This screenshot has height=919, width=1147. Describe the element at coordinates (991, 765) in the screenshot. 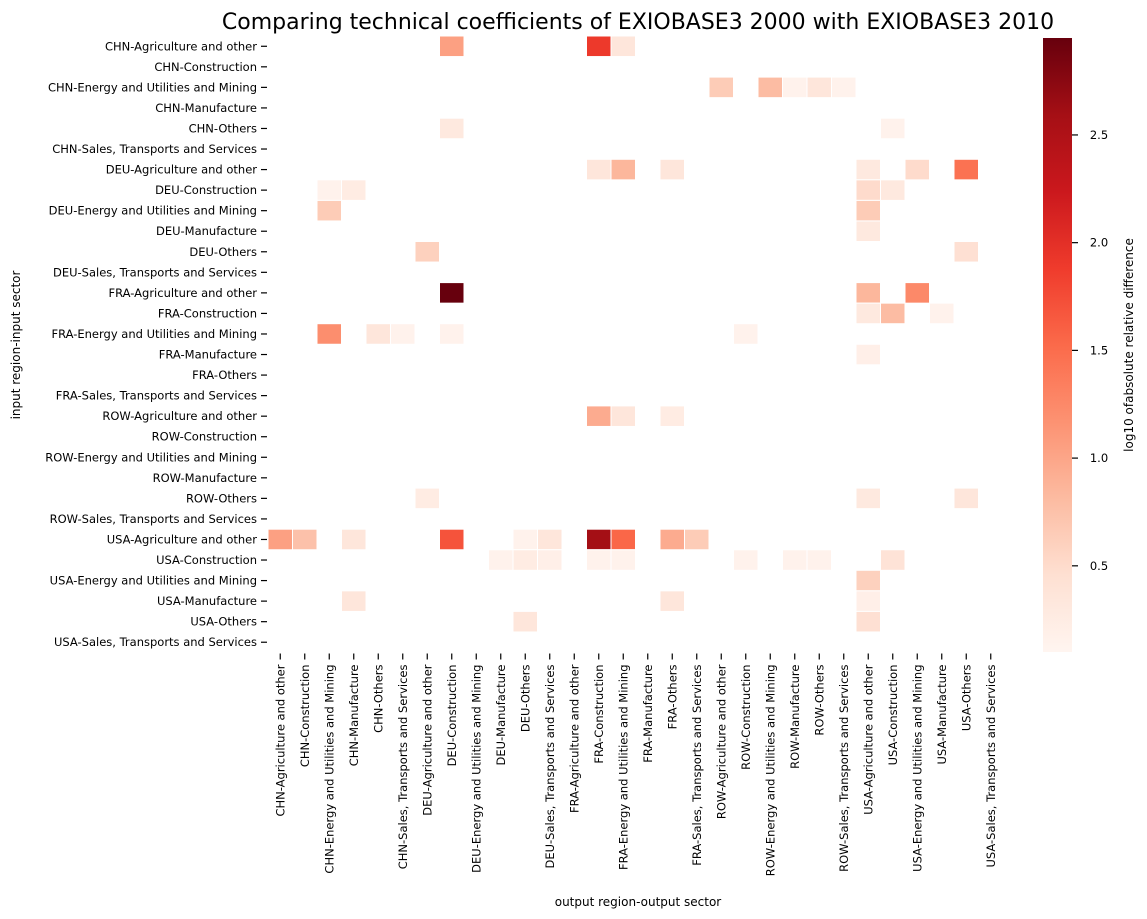

I see `x-tick-label: USA-Sales, Transports and Services` at that location.